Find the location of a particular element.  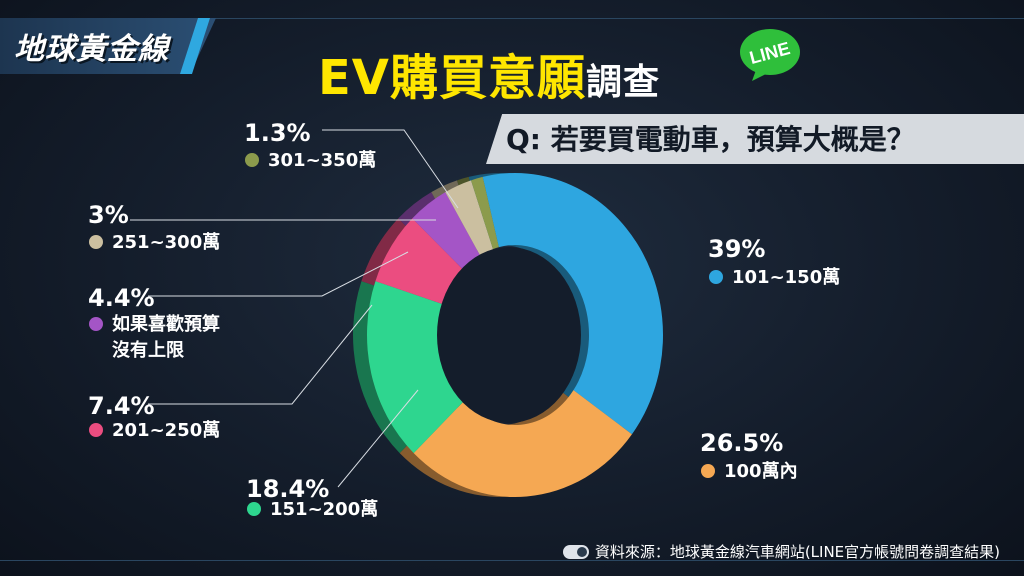

logo-banner is located at coordinates (108, 46).